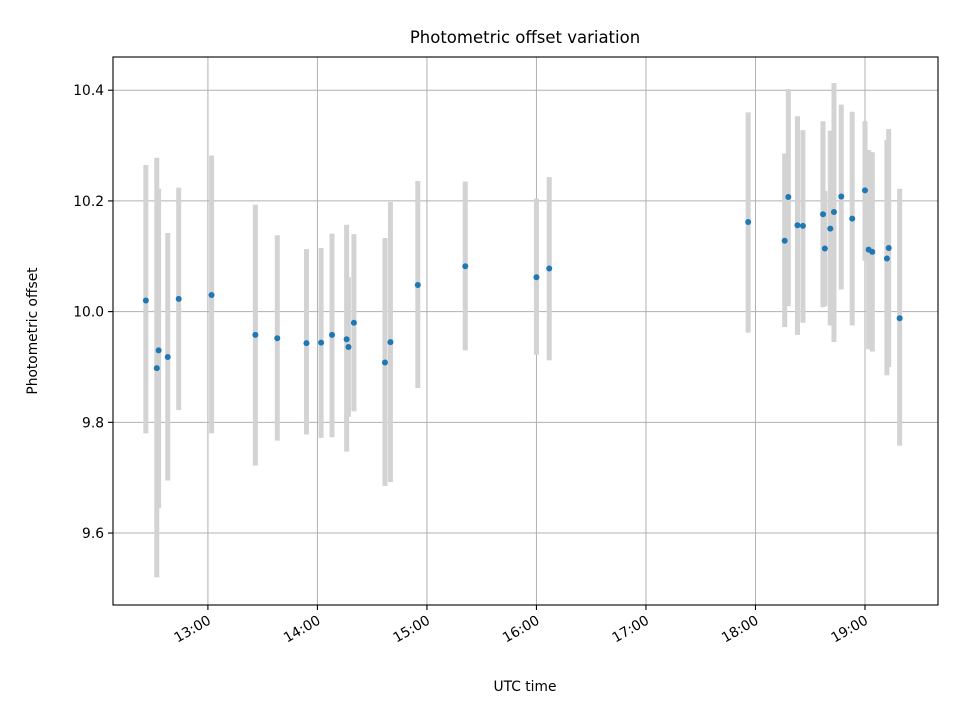 Image resolution: width=960 pixels, height=720 pixels. What do you see at coordinates (192, 630) in the screenshot?
I see `x-tick-label: 13:00` at bounding box center [192, 630].